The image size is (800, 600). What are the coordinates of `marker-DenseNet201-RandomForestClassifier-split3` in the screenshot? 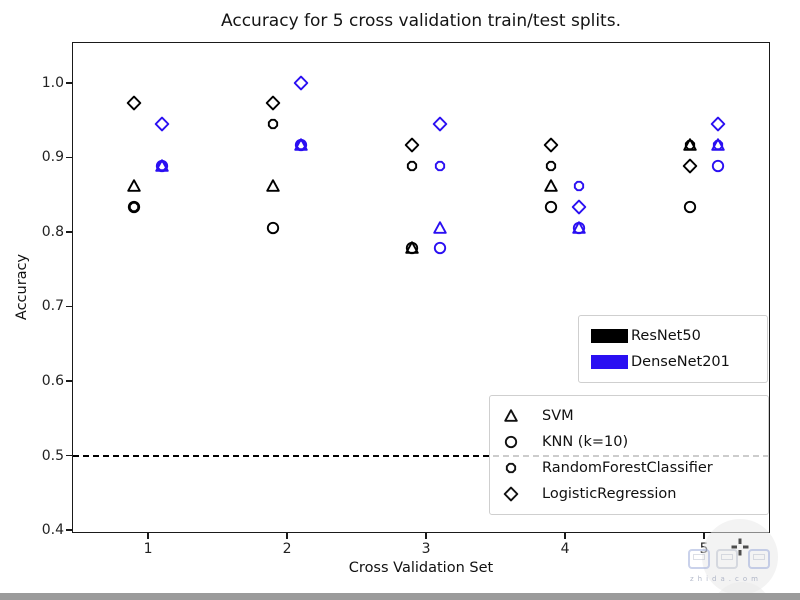 It's located at (440, 166).